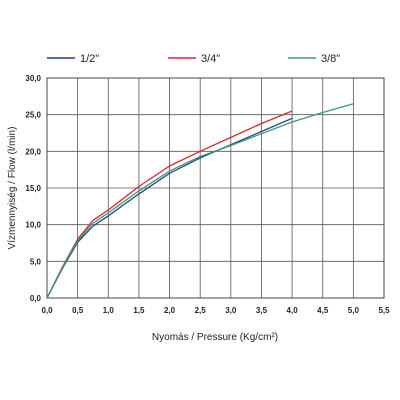 The width and height of the screenshot is (400, 400). I want to click on y-tick-label: 15,0, so click(33, 188).